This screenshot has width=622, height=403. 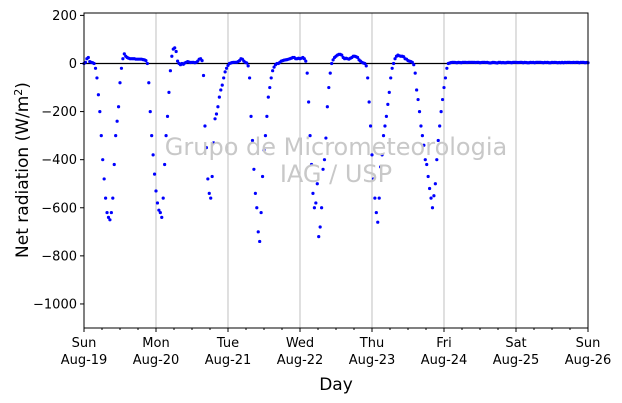 I want to click on x-tick-label-day: Fri, so click(x=444, y=343).